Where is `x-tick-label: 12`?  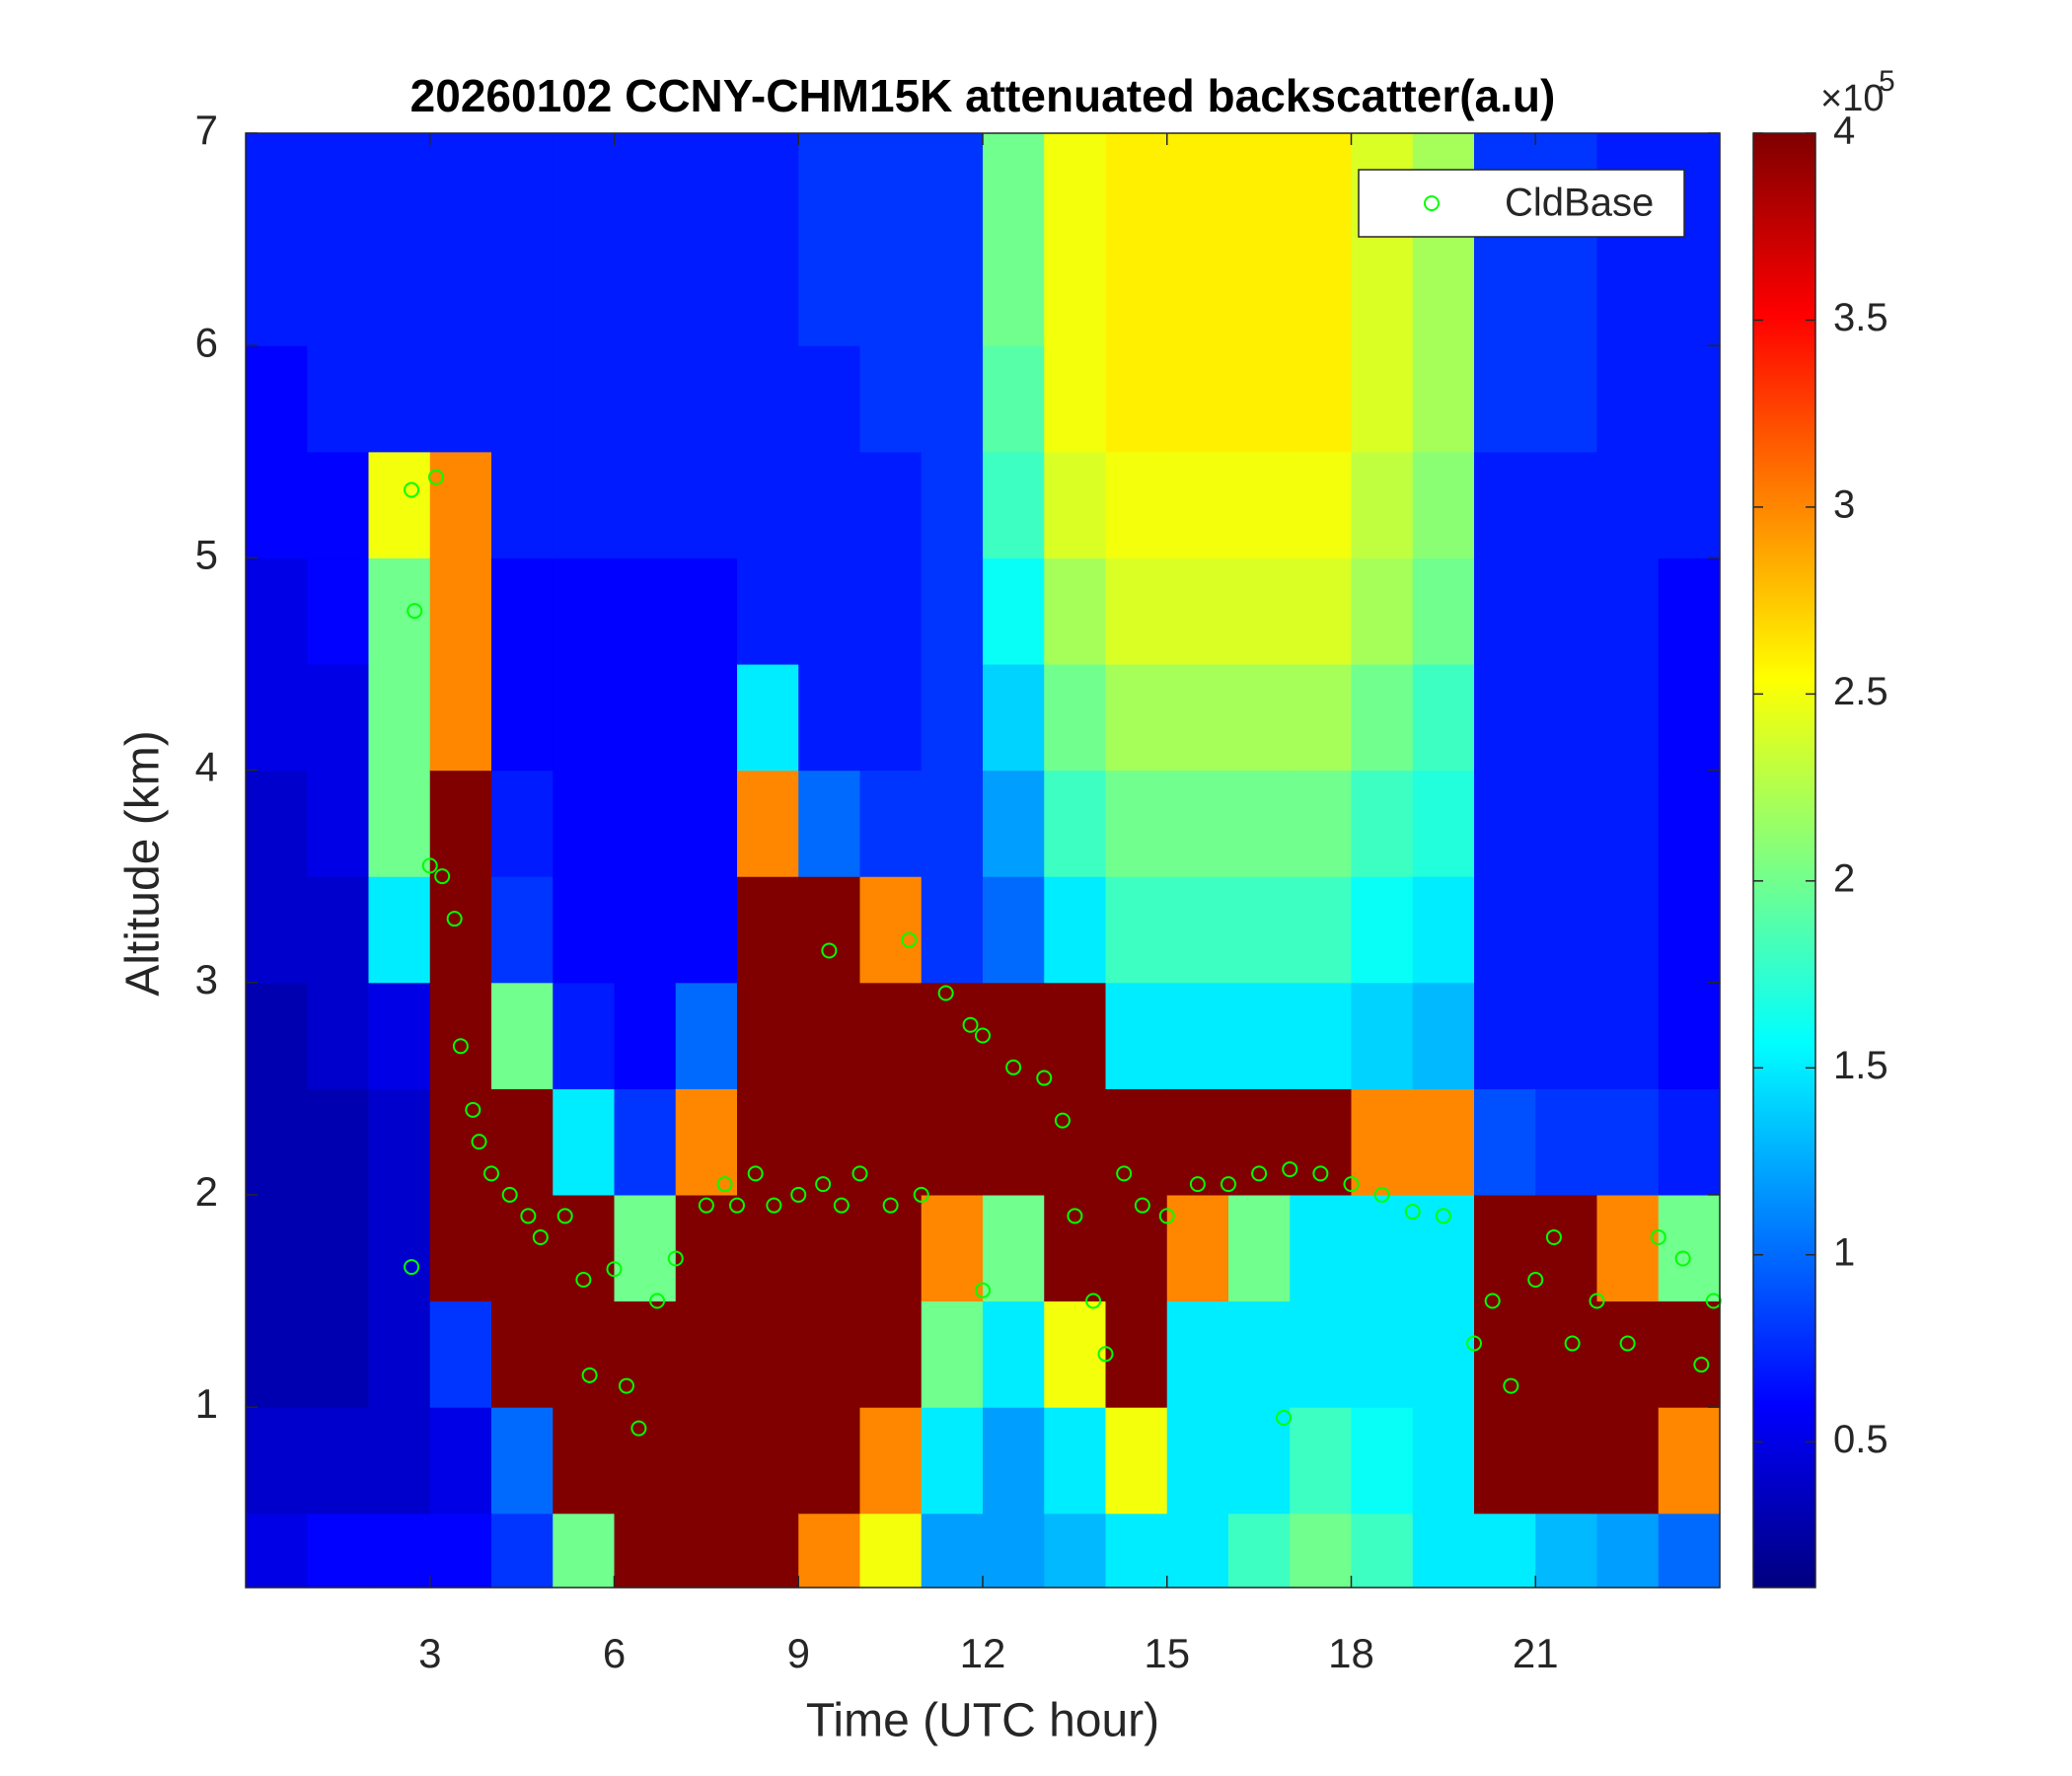
x-tick-label: 12 is located at coordinates (983, 1653).